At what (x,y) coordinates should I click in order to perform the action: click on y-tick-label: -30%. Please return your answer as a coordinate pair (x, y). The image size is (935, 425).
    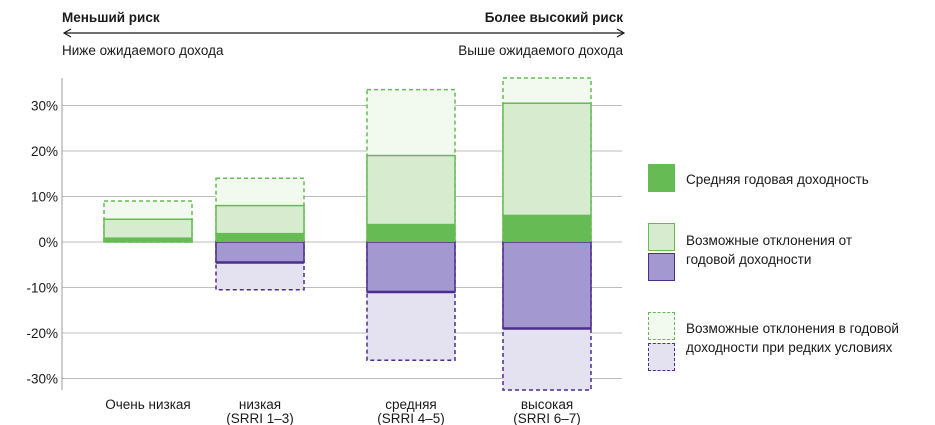
    Looking at the image, I should click on (42, 379).